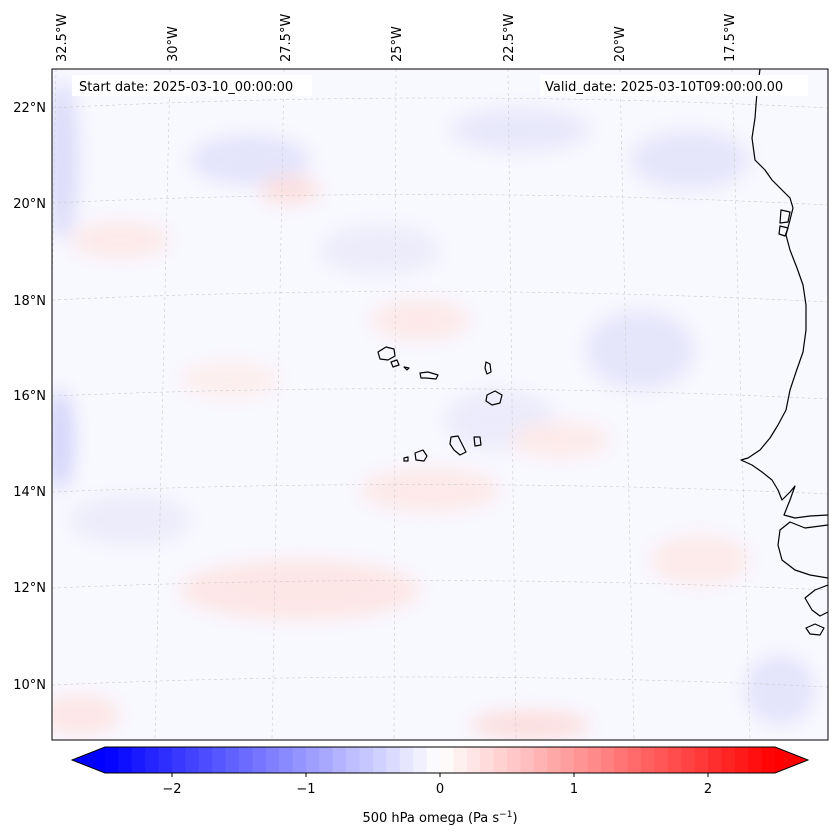 The image size is (837, 839). I want to click on island-sal, so click(488, 368).